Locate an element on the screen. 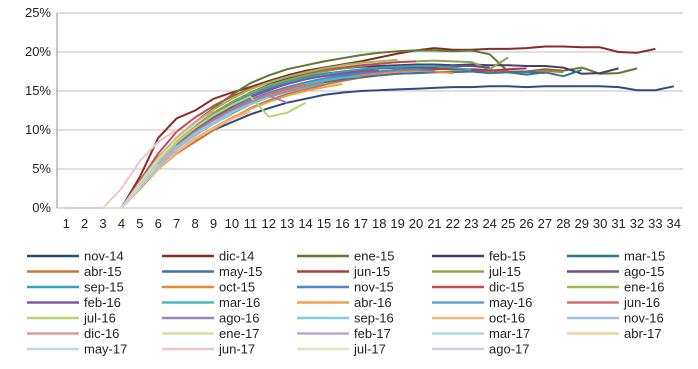 The image size is (698, 369). legend-label: mar-15 is located at coordinates (644, 256).